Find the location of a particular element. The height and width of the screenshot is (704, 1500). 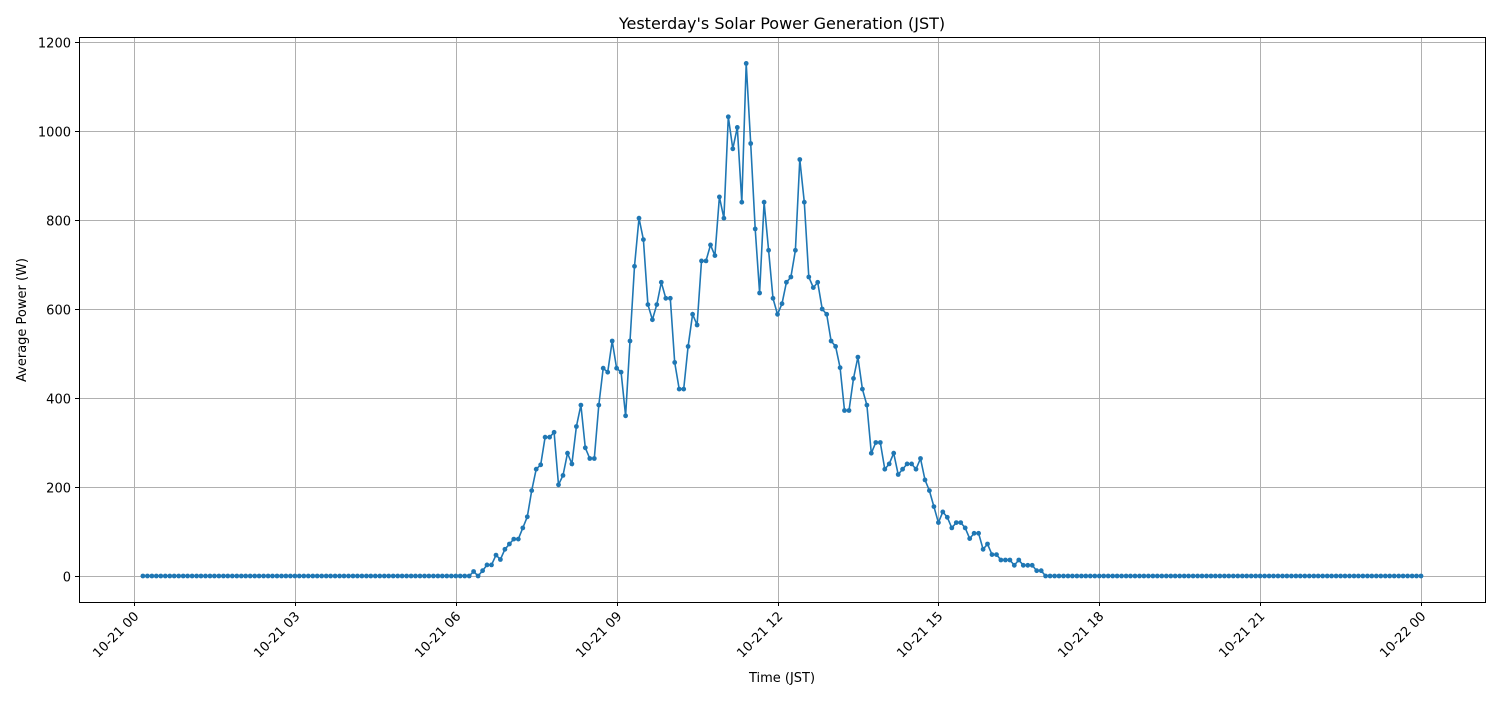

y-tick-label: 1000 is located at coordinates (54, 133).